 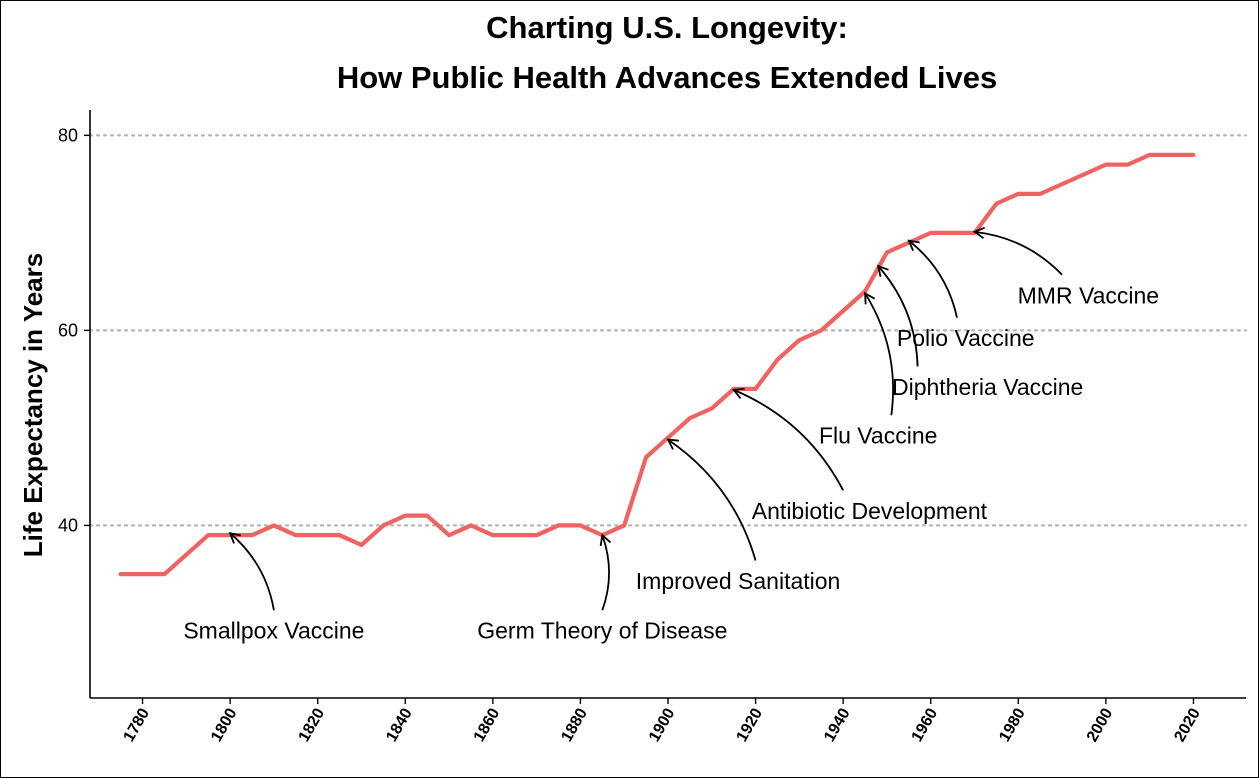 I want to click on y-tick-label-60: 60, so click(x=68, y=330).